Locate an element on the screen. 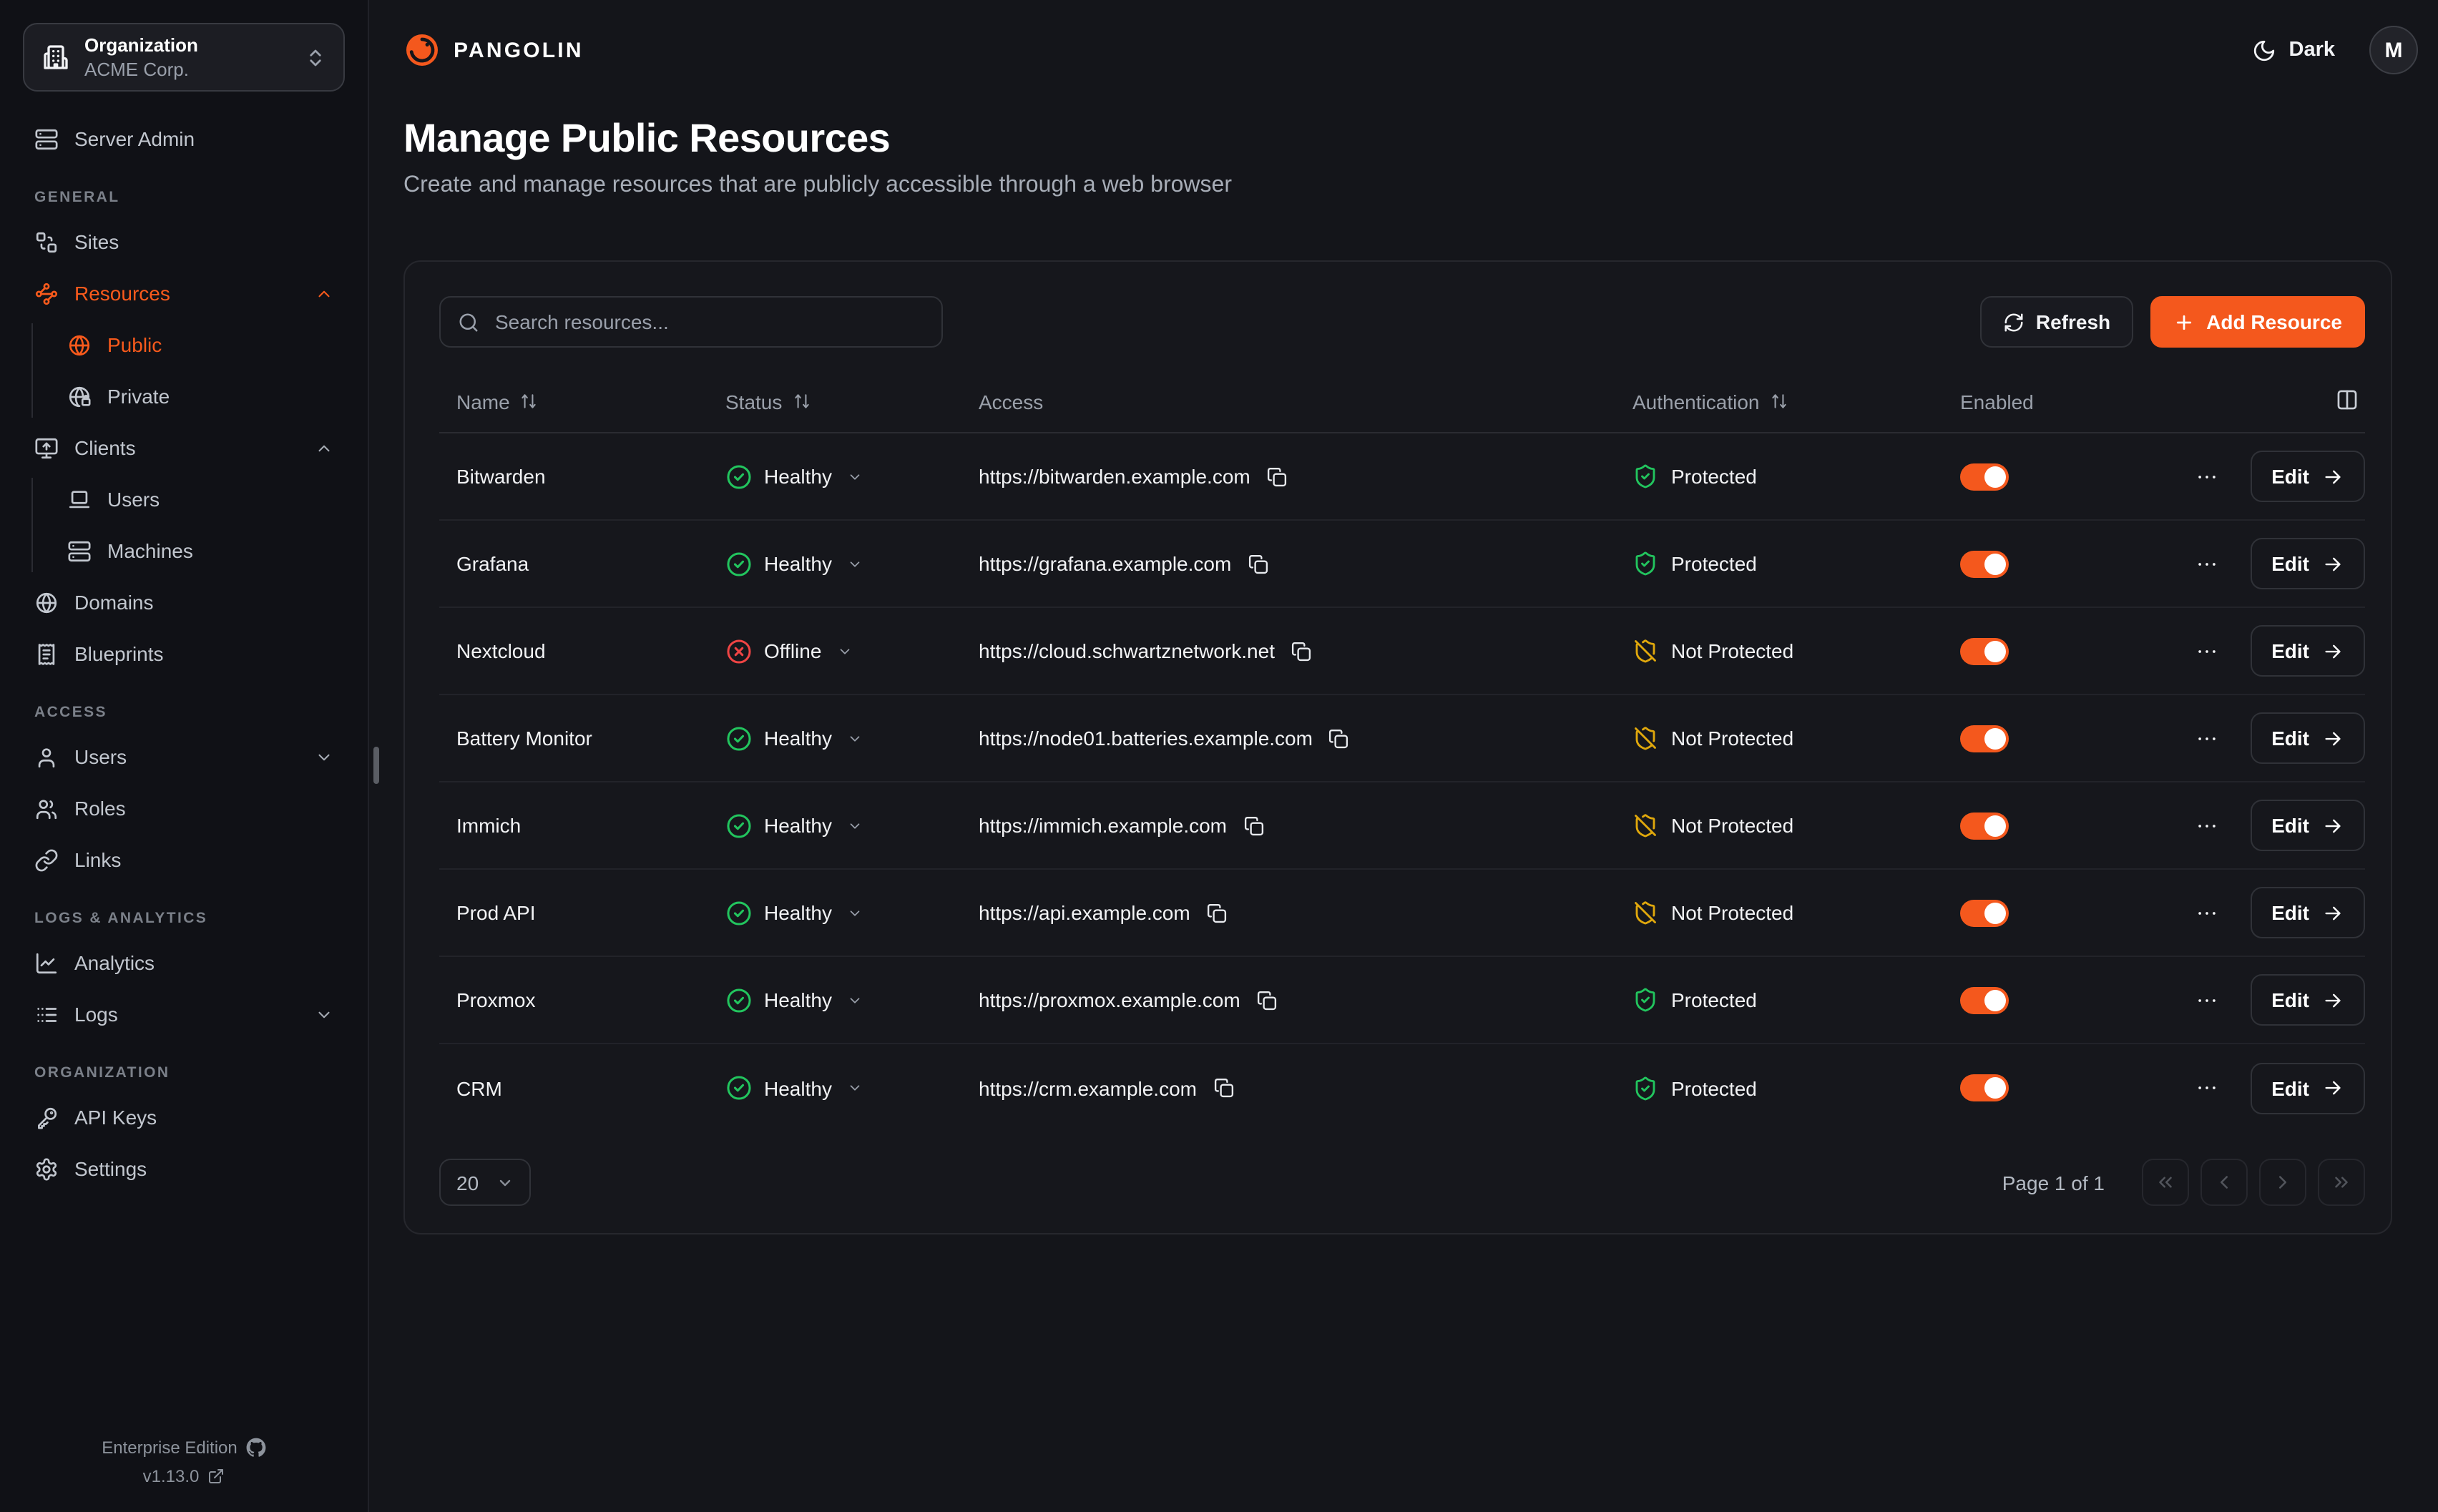 This screenshot has width=2438, height=1512. search-input is located at coordinates (708, 322).